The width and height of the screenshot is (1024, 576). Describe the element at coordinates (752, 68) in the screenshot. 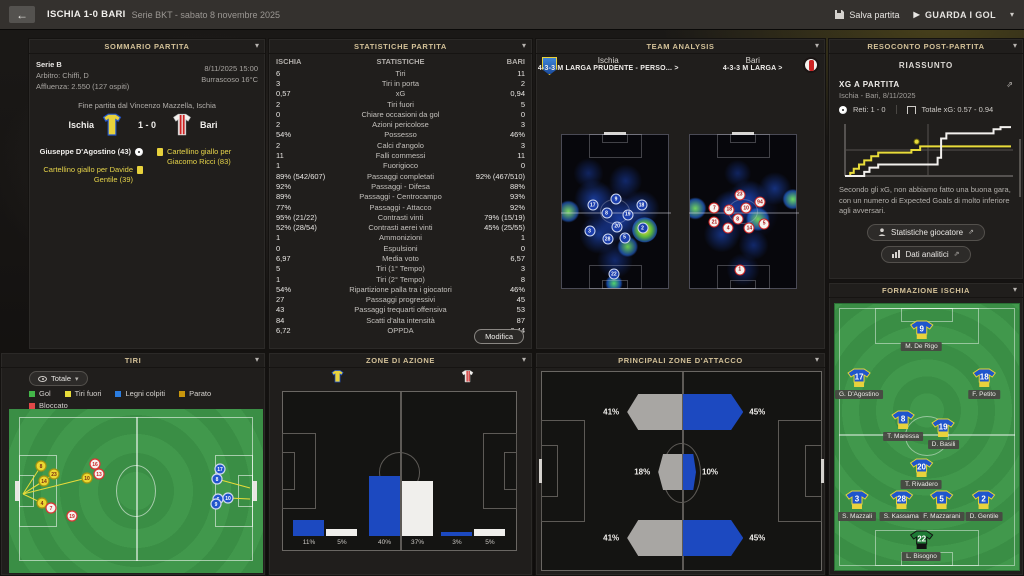

I see `away-formation-link: 4-3-3 M LARGA >` at that location.